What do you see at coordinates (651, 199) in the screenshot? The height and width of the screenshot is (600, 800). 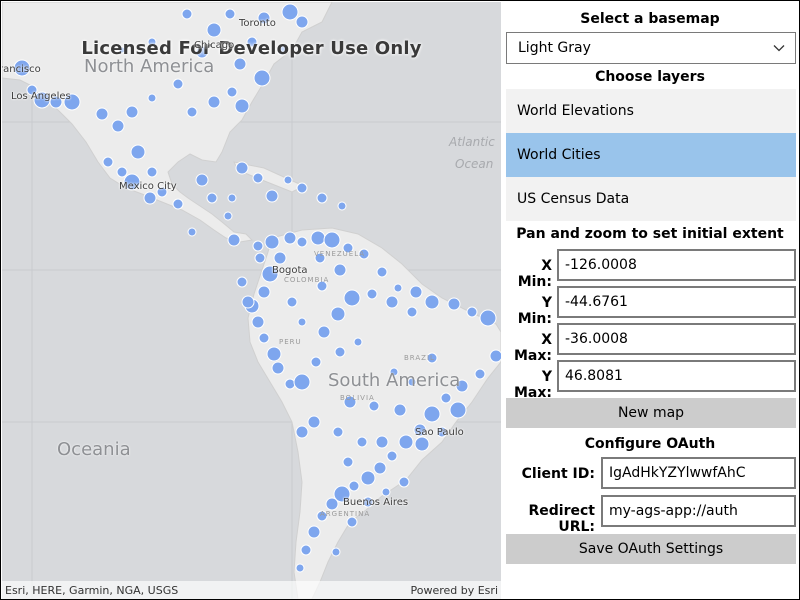 I see `layer-item-us-census-data: US Census Data` at bounding box center [651, 199].